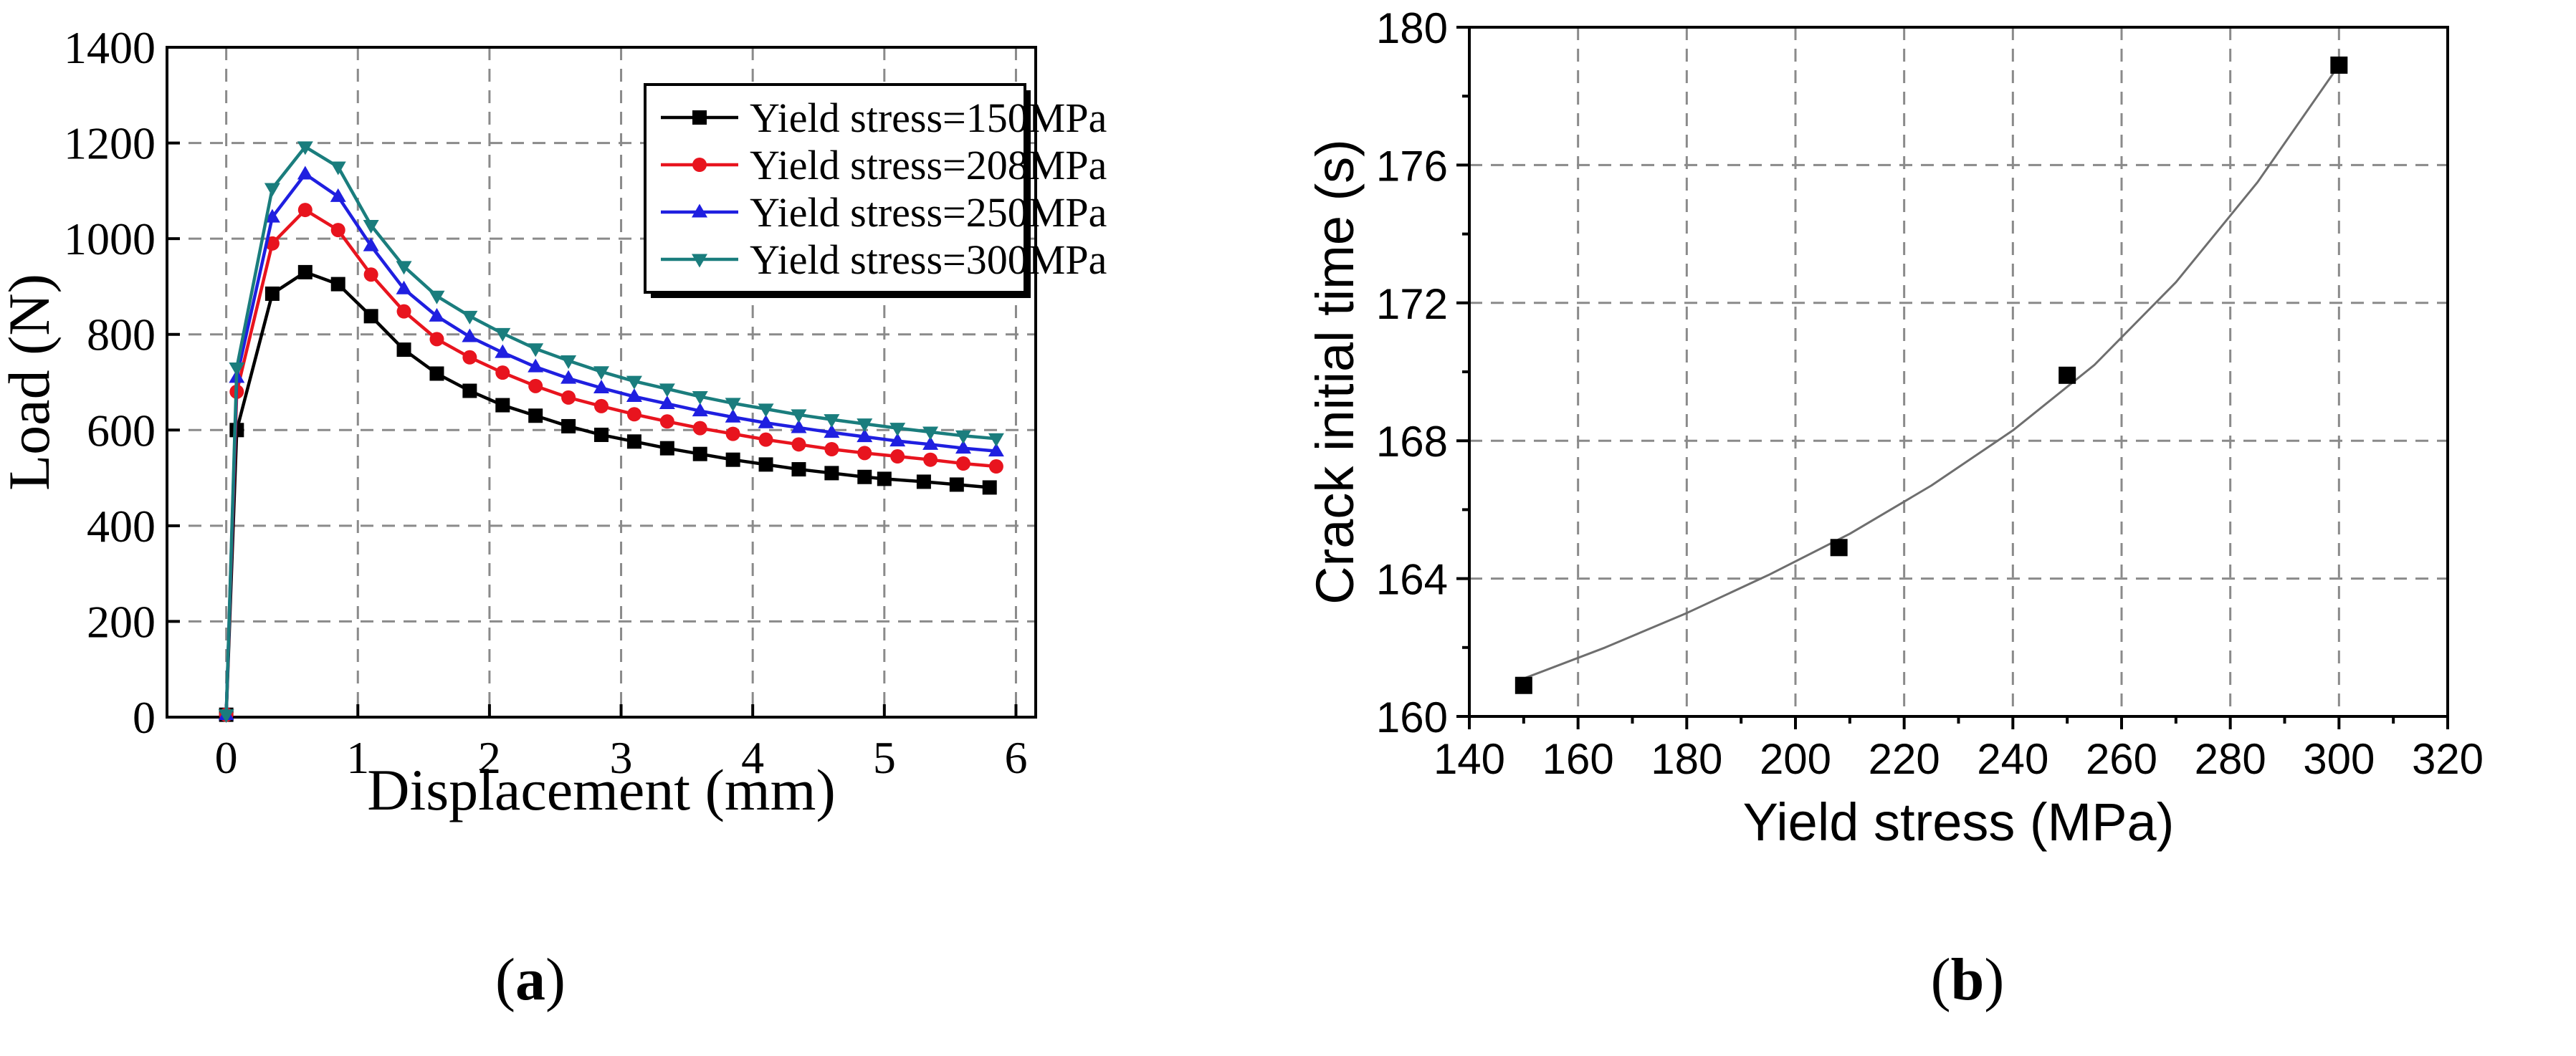  Describe the element at coordinates (1412, 442) in the screenshot. I see `panel-b-y-tick-label: 168` at that location.